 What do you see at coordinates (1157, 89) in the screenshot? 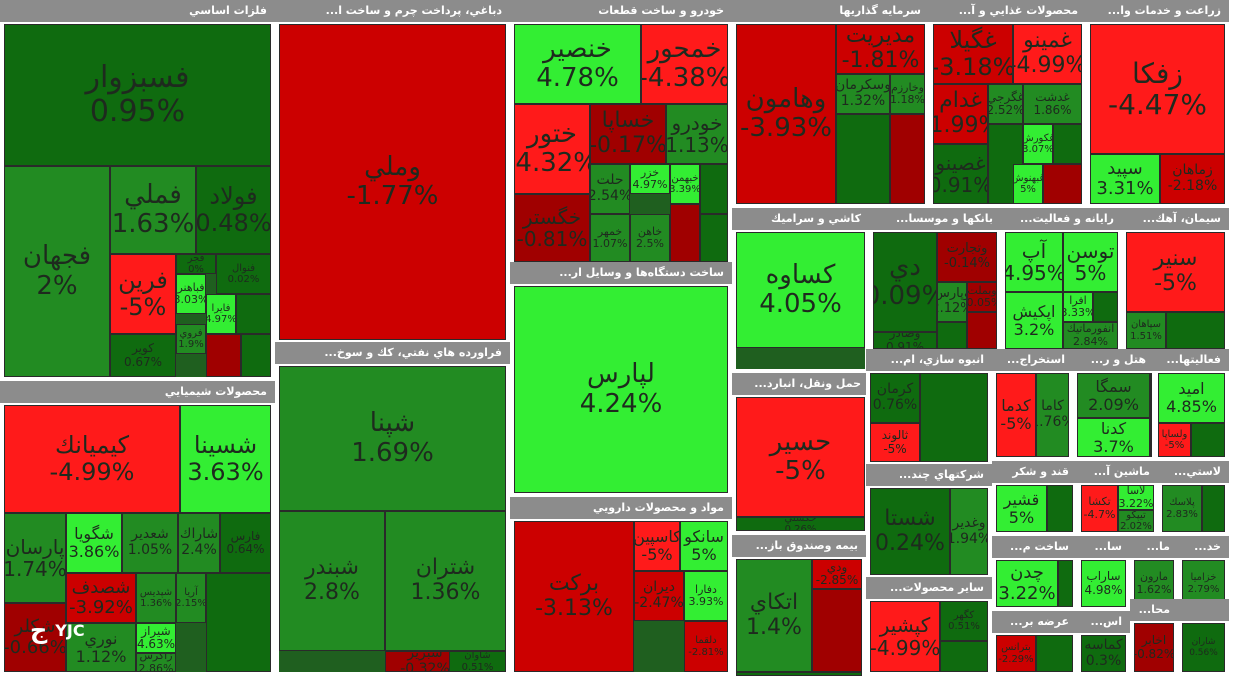
I see `stock-tile: زفكا -4.47%` at bounding box center [1157, 89].